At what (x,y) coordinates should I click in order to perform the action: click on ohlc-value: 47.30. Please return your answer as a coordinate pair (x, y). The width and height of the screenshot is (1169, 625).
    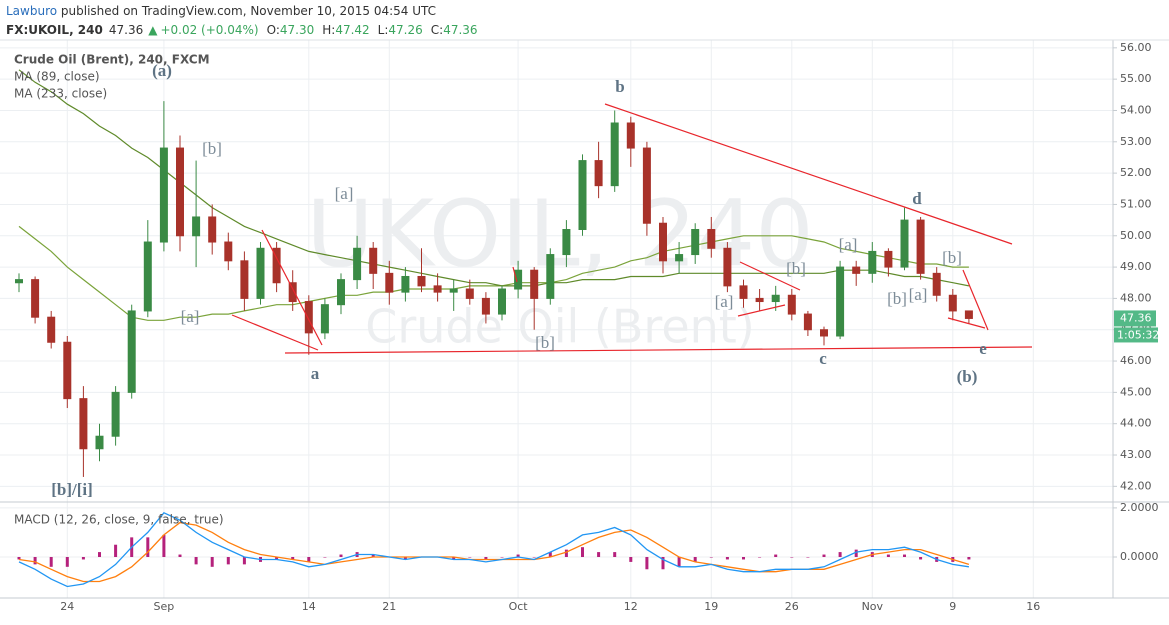
    Looking at the image, I should click on (297, 30).